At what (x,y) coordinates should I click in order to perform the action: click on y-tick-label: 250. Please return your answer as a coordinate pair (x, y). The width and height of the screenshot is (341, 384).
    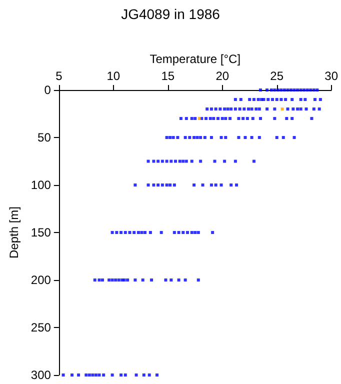
    Looking at the image, I should click on (41, 327).